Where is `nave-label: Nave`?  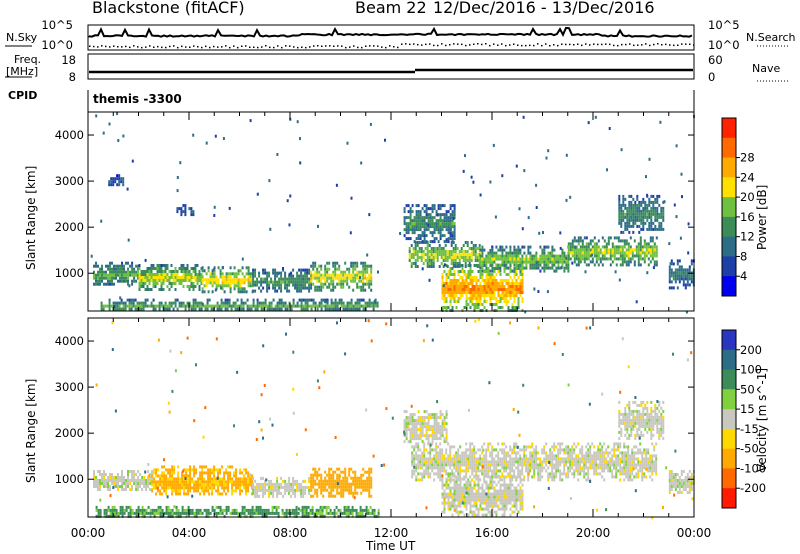
nave-label: Nave is located at coordinates (766, 68).